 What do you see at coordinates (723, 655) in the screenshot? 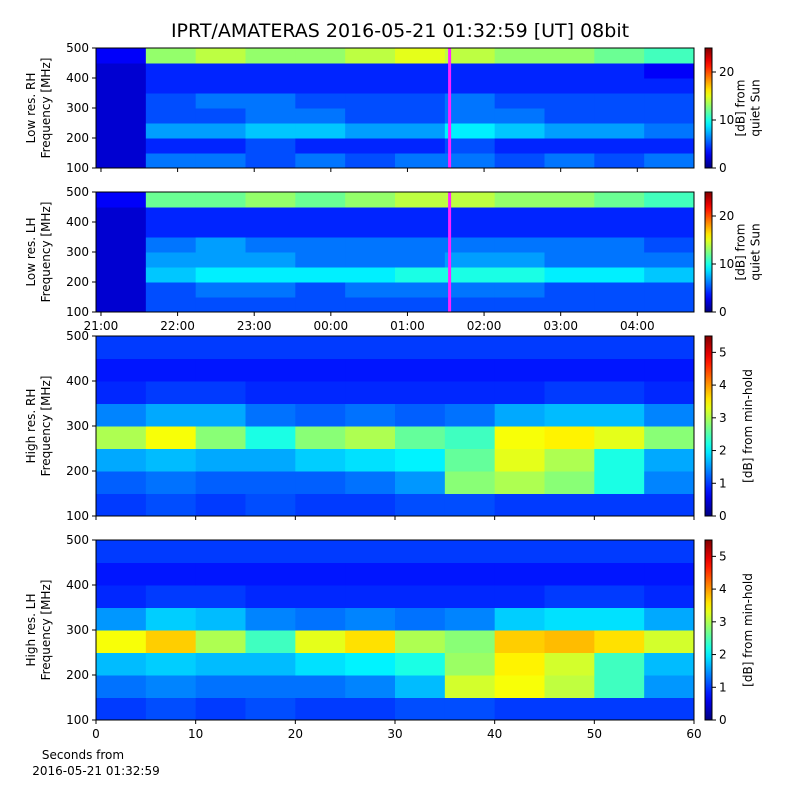
I see `colorbar-tick-label: 2` at bounding box center [723, 655].